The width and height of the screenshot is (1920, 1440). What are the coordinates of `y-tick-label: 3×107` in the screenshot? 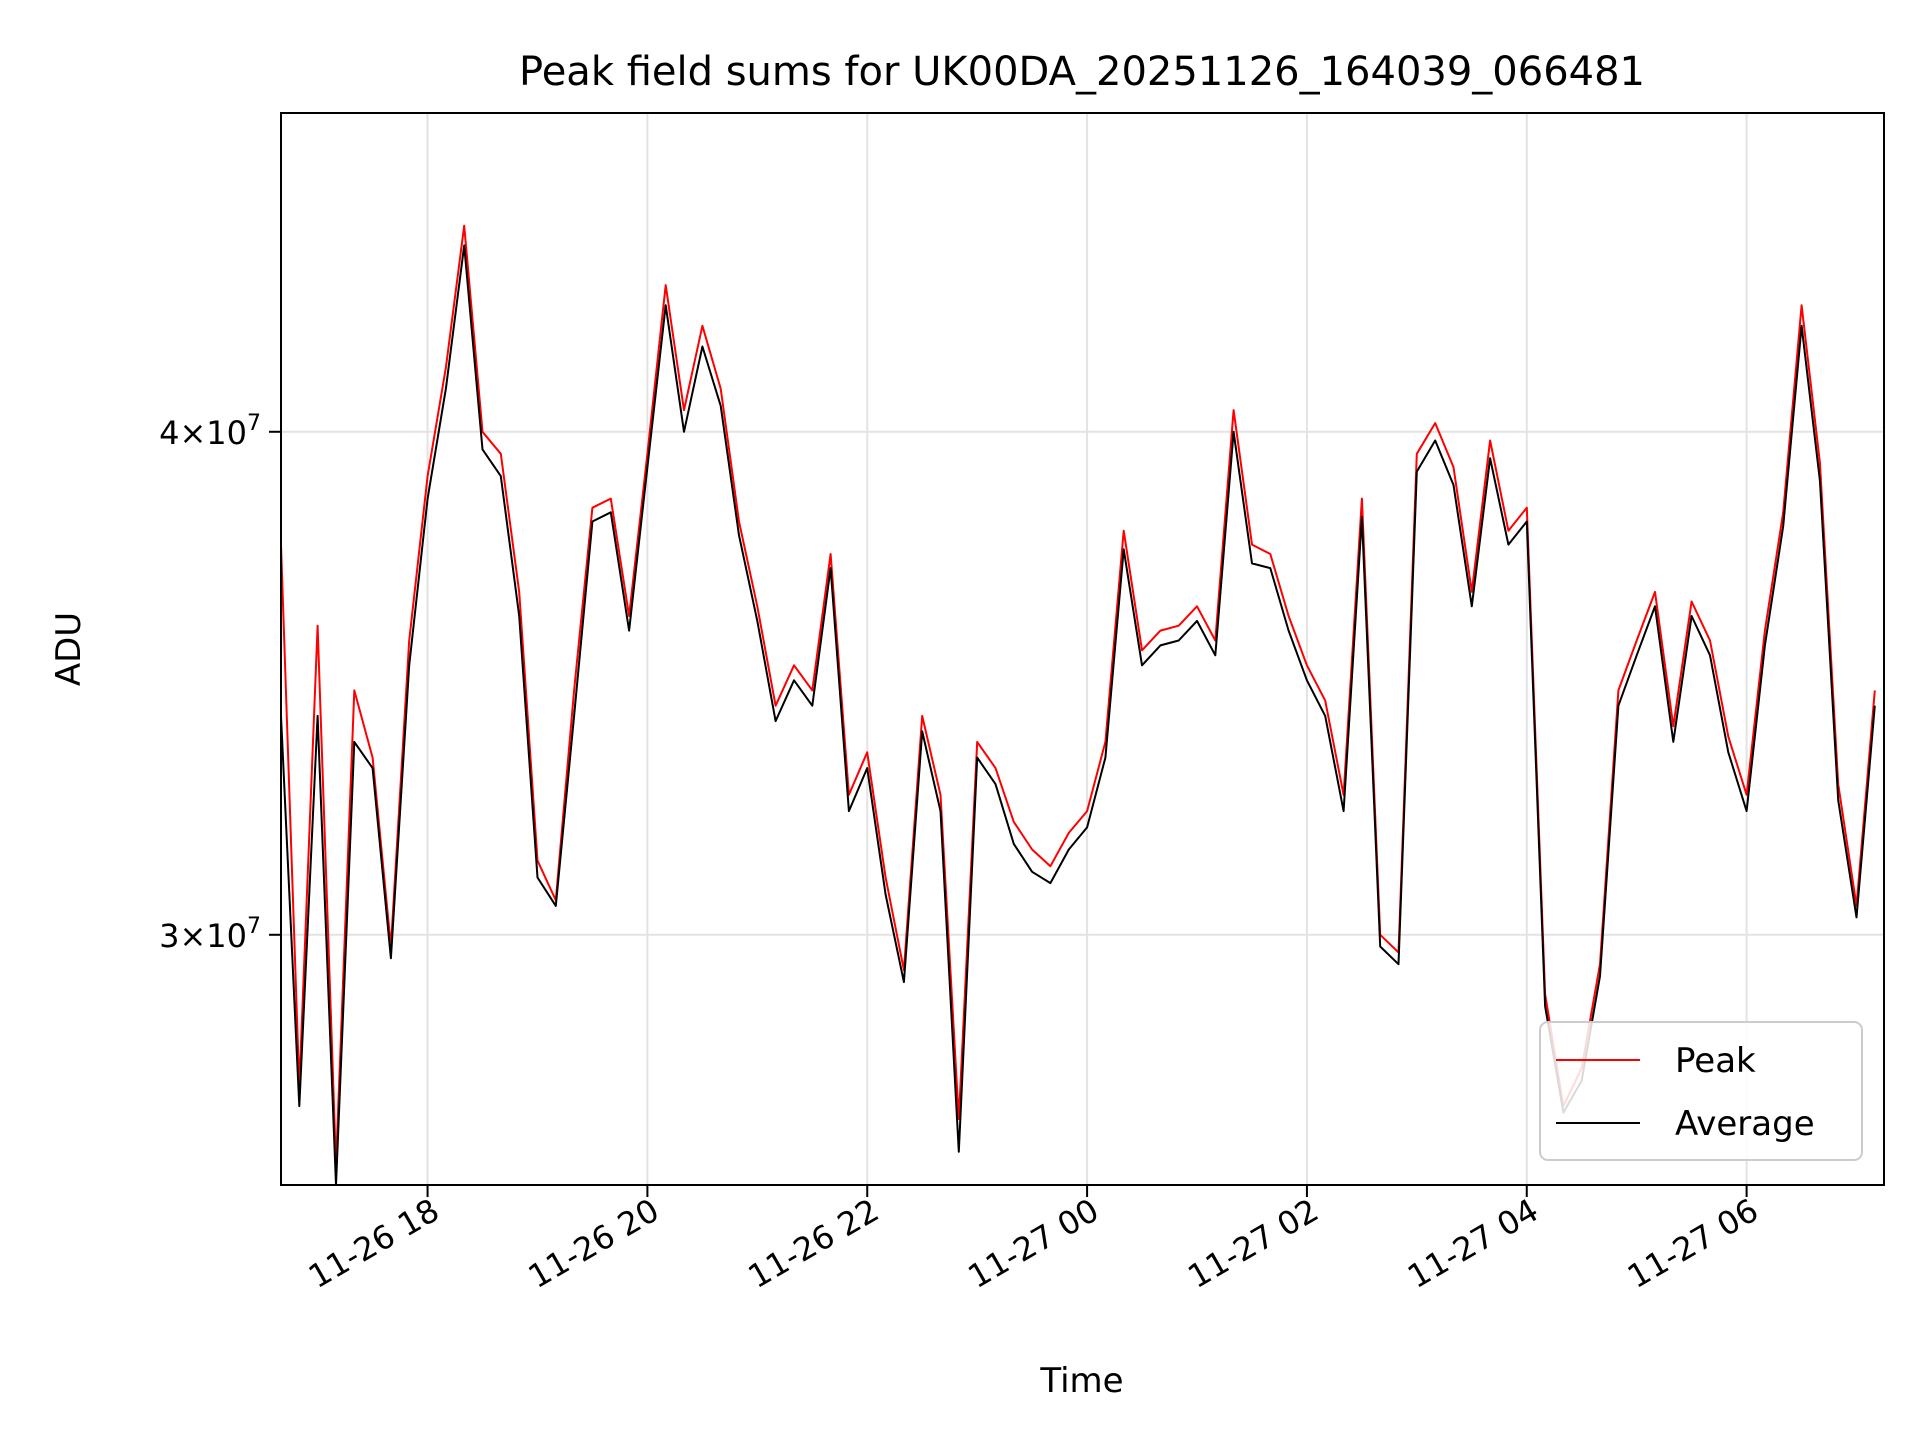 It's located at (210, 934).